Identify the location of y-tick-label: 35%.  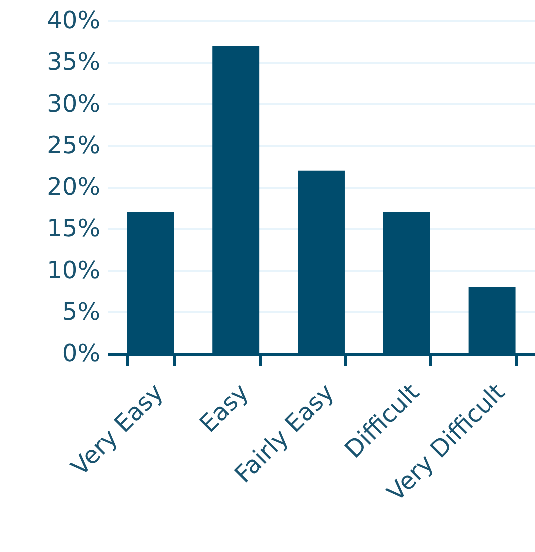
(73, 62).